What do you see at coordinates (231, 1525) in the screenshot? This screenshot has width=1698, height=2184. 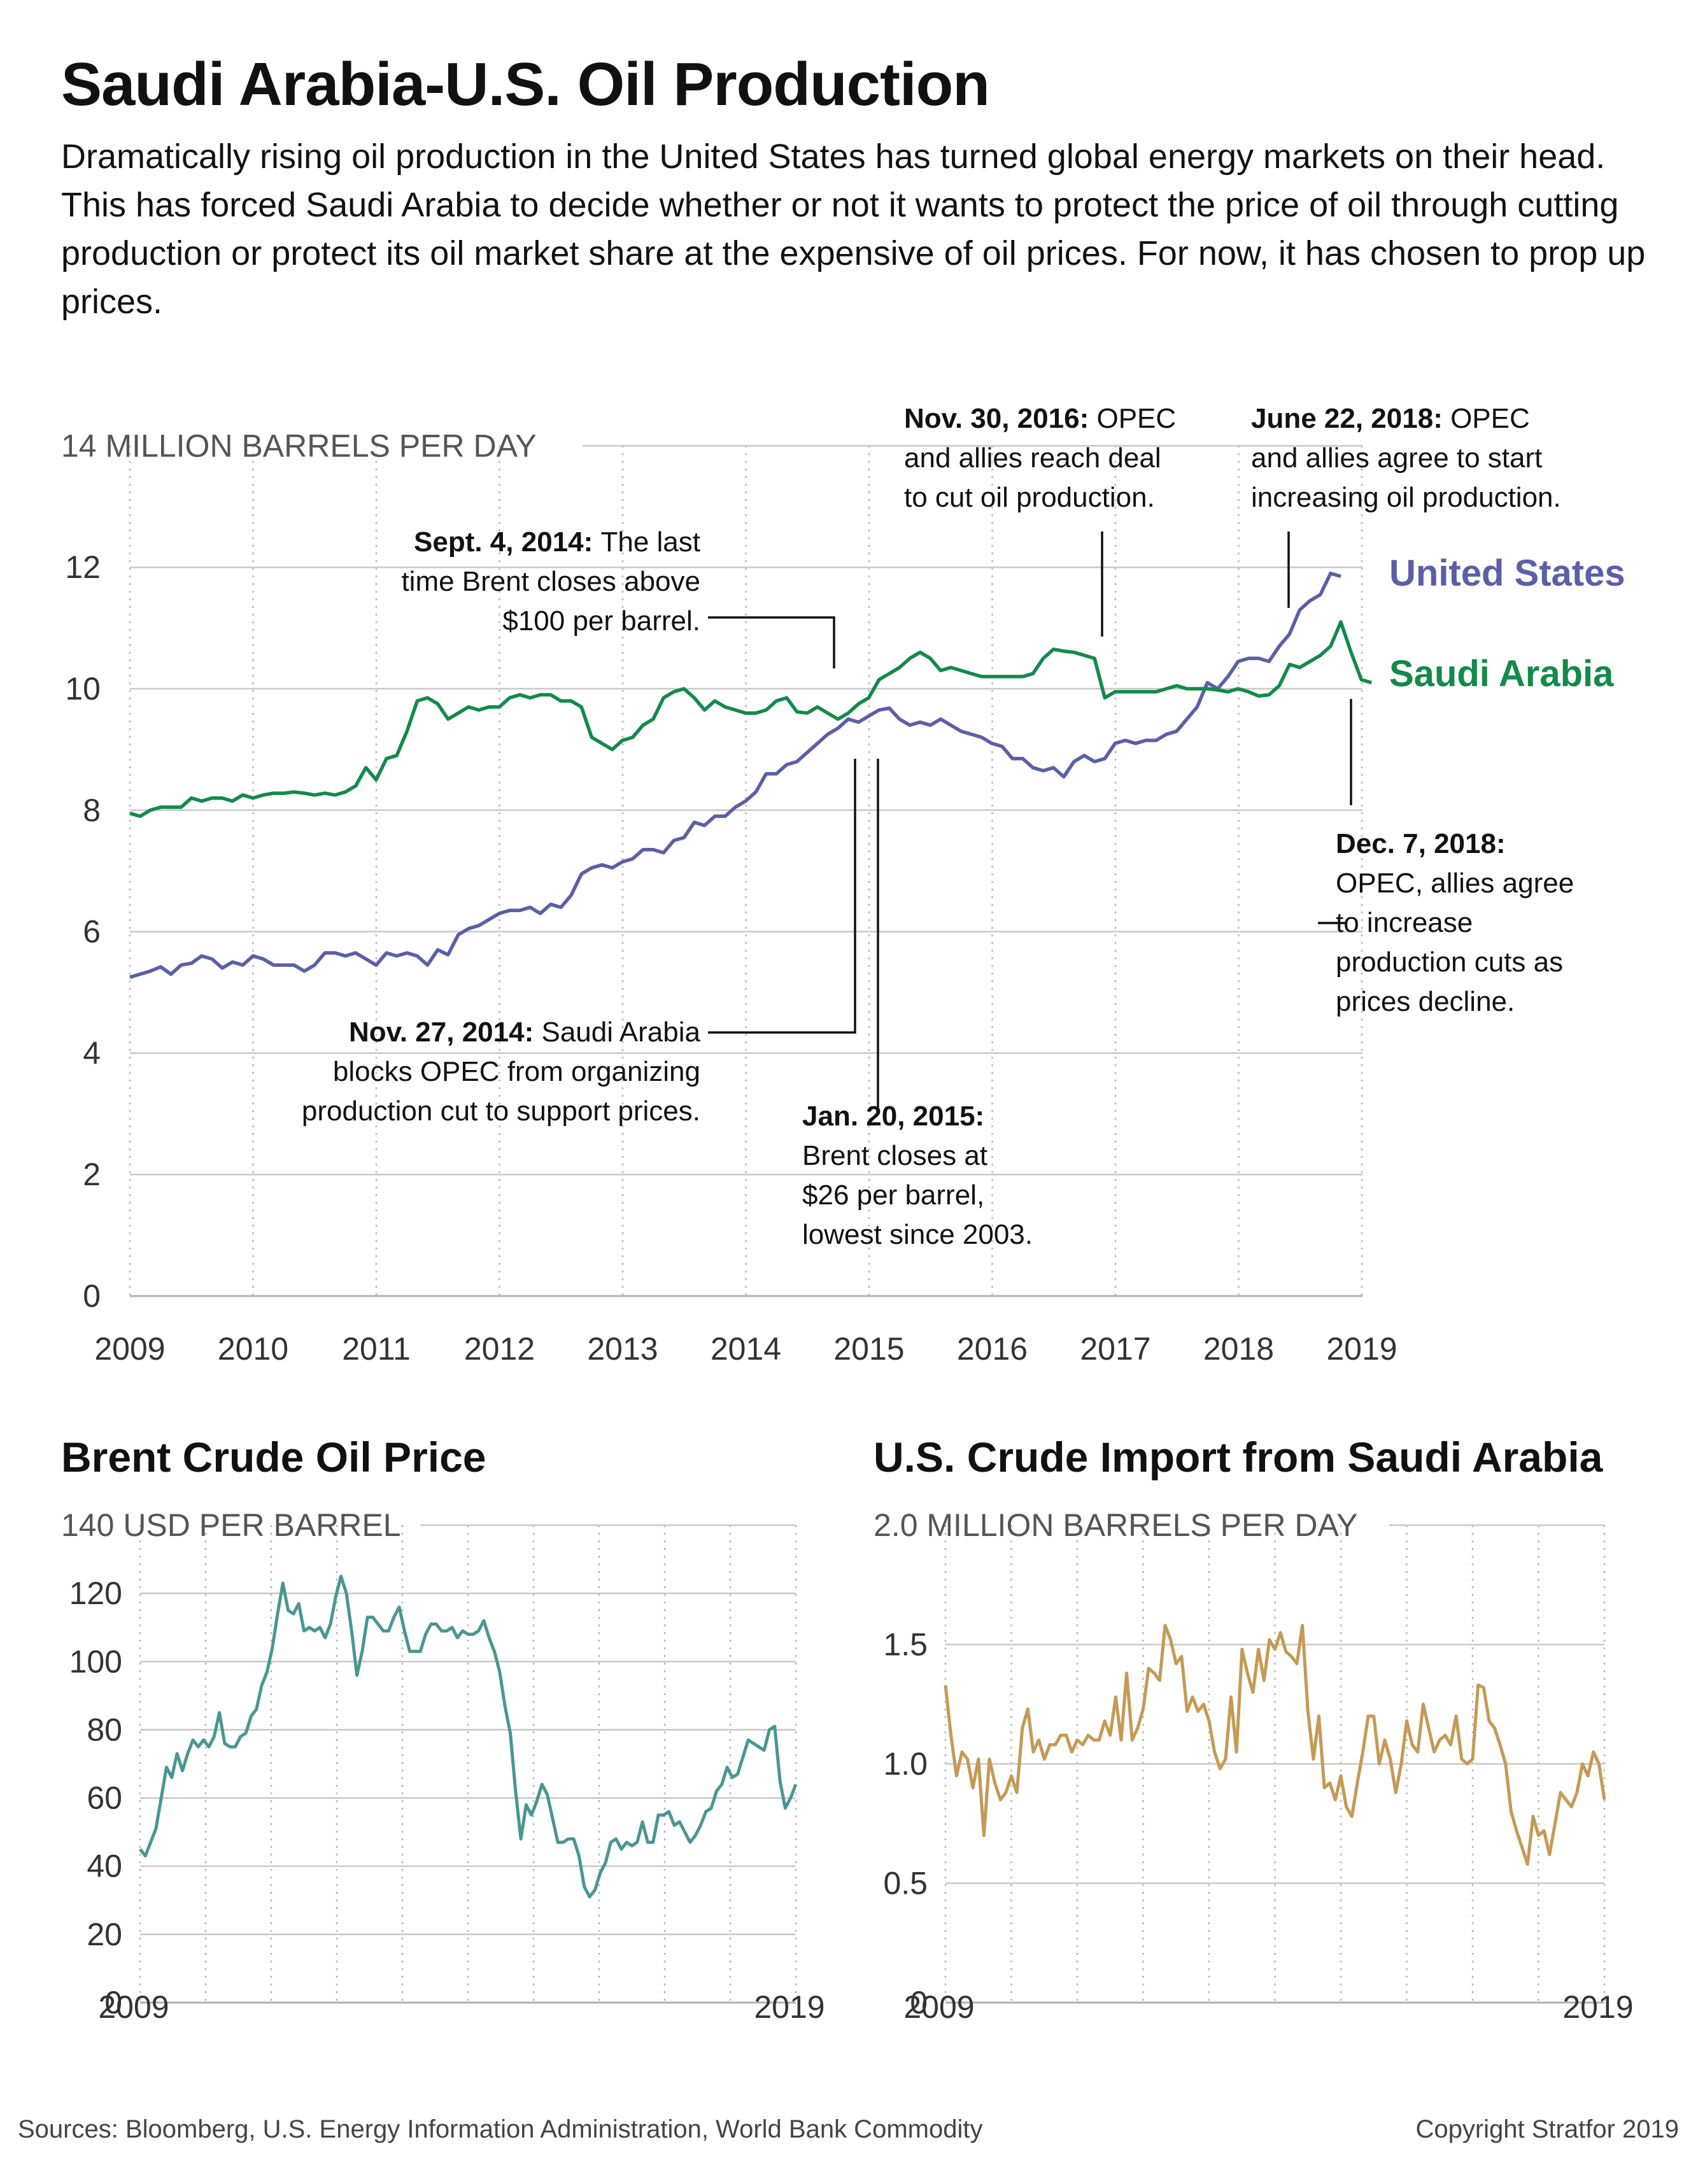 I see `y-unit-label: 140 USD PER BARREL` at bounding box center [231, 1525].